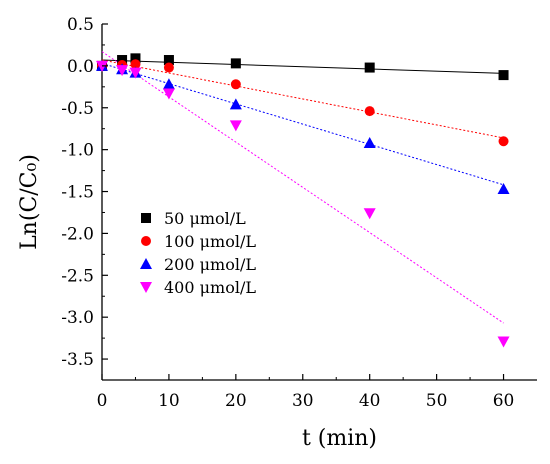  I want to click on y-tick-label: -1.0, so click(77, 151).